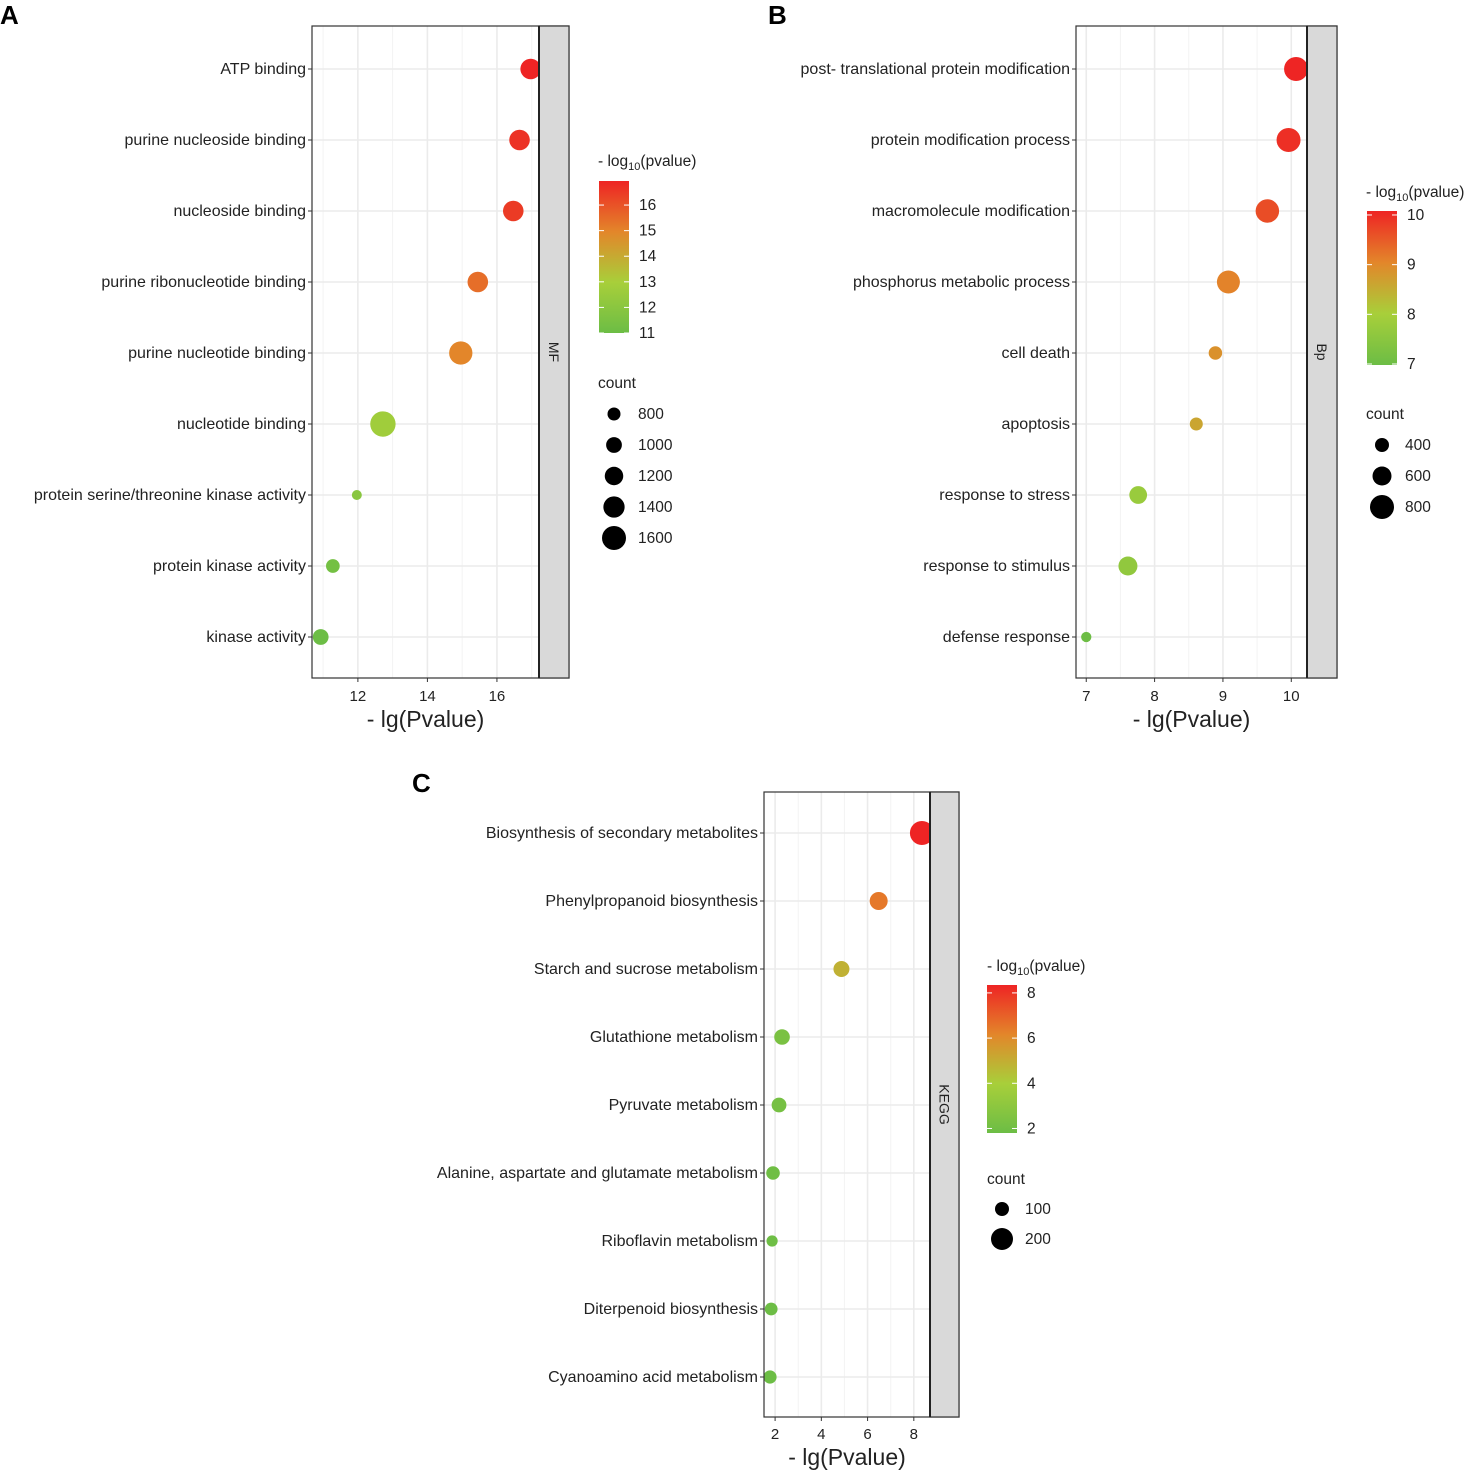  I want to click on x-tick-label: 7, so click(1086, 696).